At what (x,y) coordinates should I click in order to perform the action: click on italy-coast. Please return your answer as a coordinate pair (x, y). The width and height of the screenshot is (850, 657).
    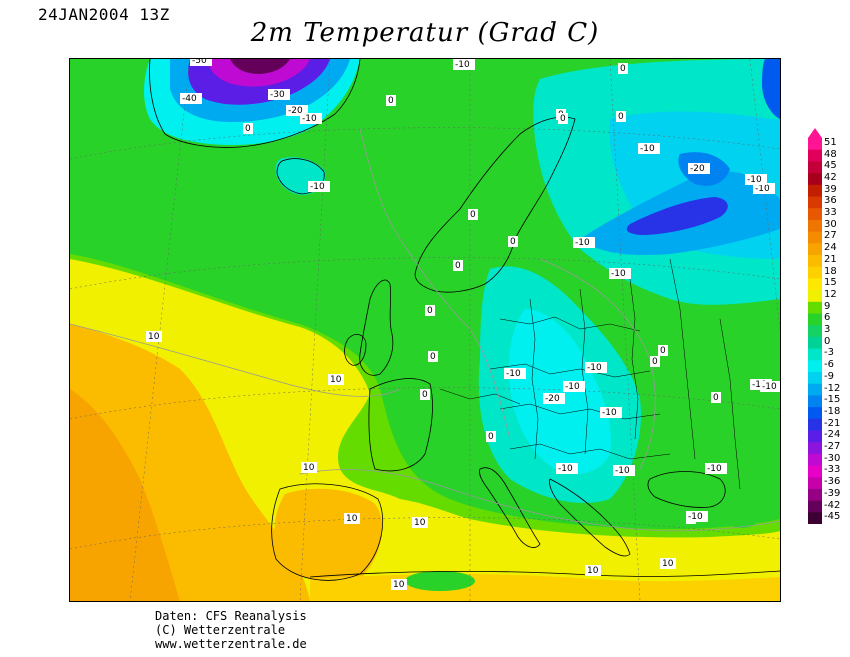
    Looking at the image, I should click on (510, 507).